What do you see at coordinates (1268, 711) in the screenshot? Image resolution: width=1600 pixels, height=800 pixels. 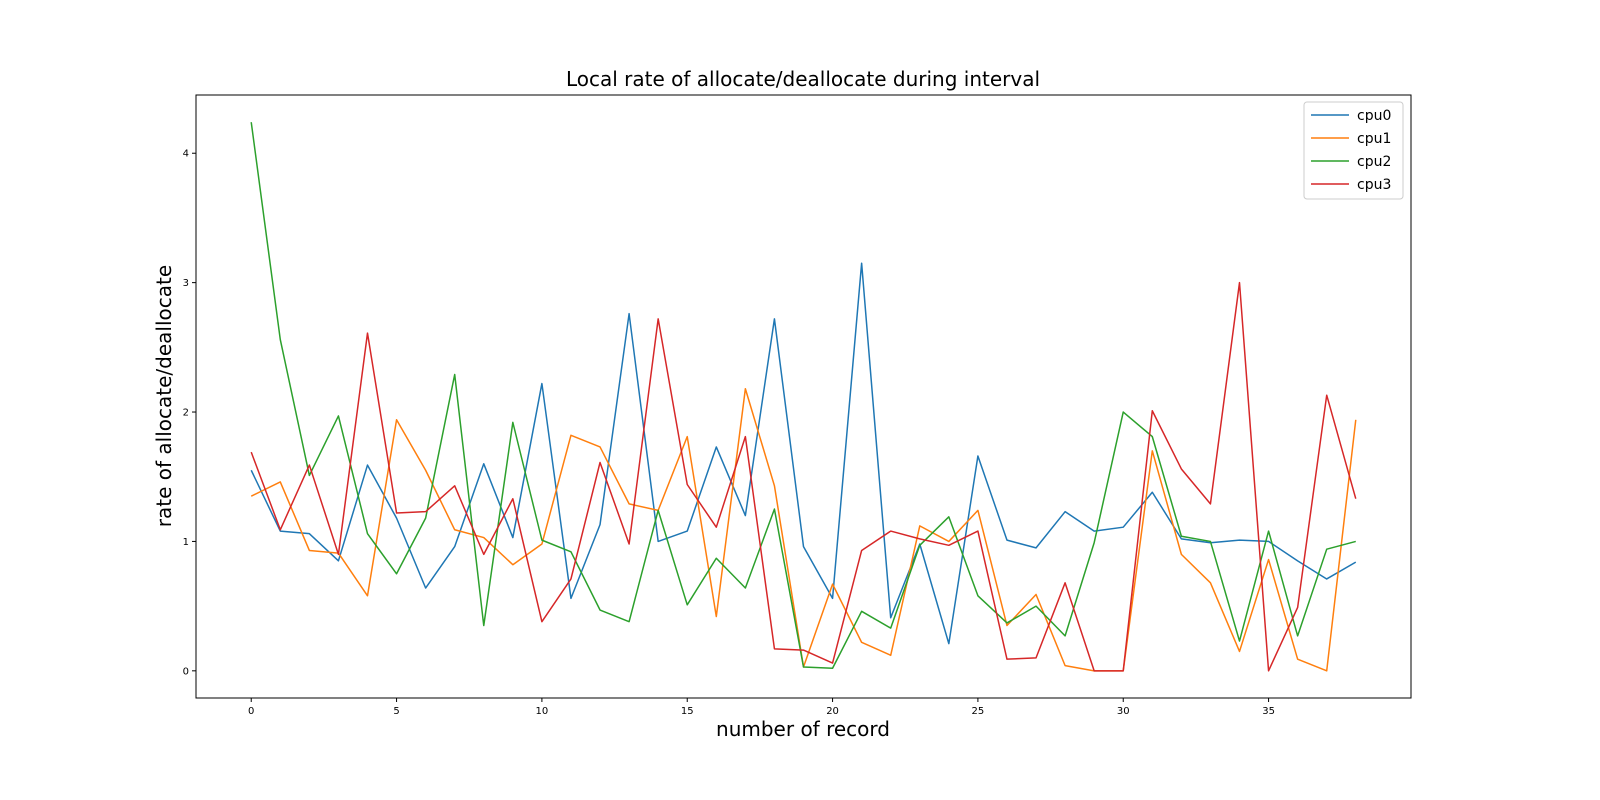 I see `x-tick-label: 35` at bounding box center [1268, 711].